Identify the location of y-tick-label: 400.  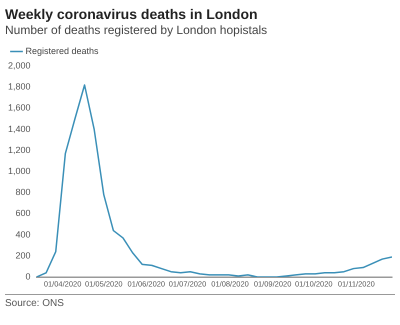
(23, 234).